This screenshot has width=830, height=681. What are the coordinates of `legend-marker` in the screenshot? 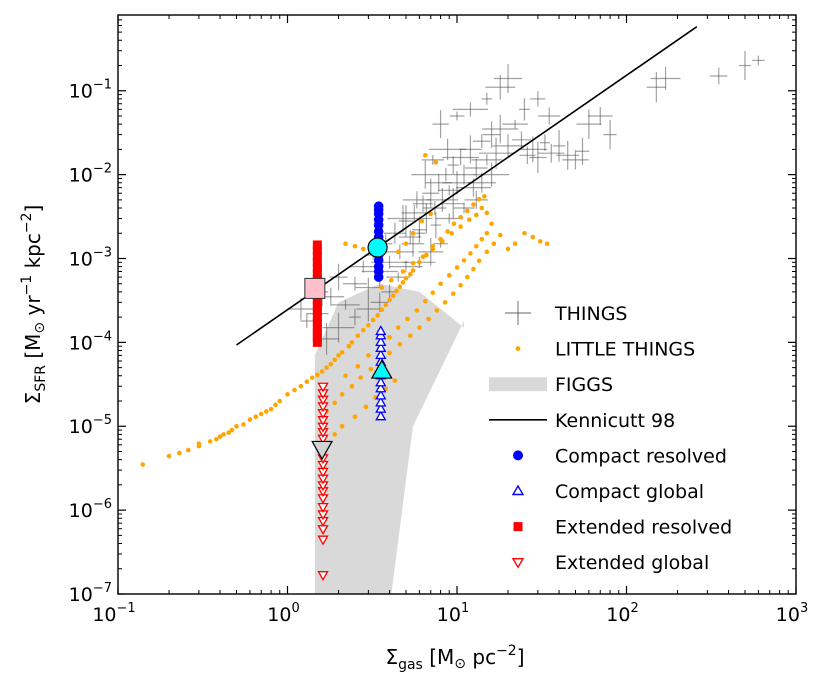 It's located at (518, 384).